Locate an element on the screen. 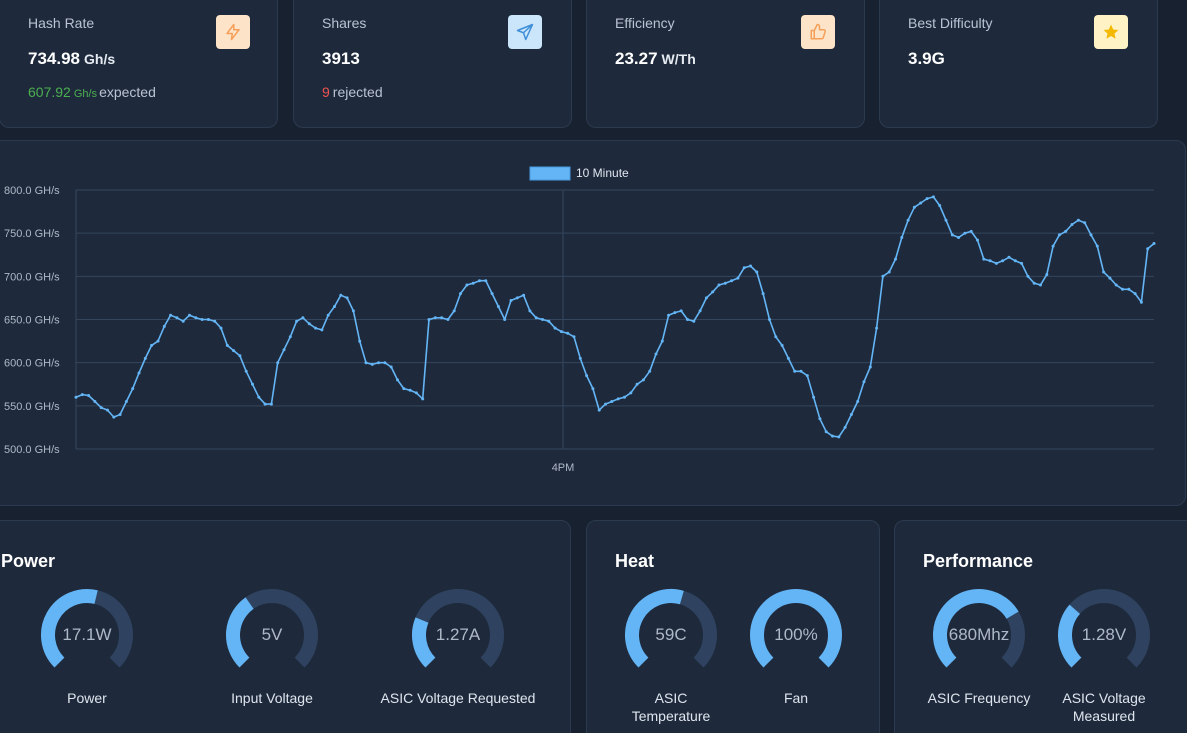  hash-rate-label: Hash Rate is located at coordinates (61, 23).